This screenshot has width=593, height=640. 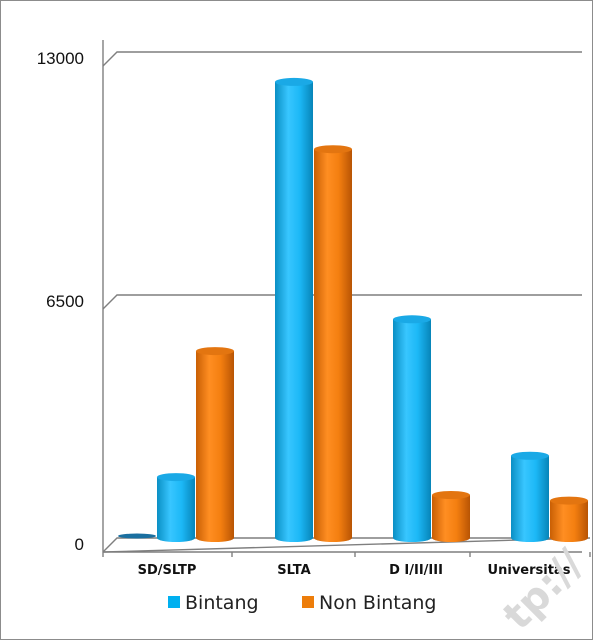 I want to click on x-tick-label: D I/II/III, so click(x=416, y=570).